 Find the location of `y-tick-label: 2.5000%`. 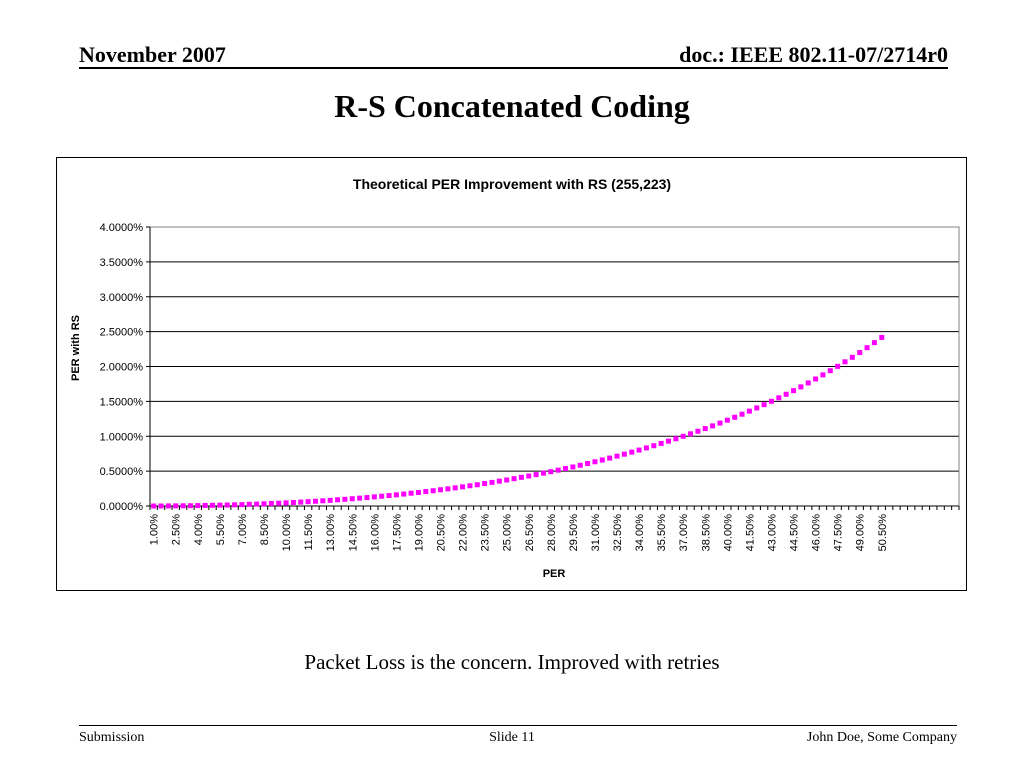

y-tick-label: 2.5000% is located at coordinates (122, 333).